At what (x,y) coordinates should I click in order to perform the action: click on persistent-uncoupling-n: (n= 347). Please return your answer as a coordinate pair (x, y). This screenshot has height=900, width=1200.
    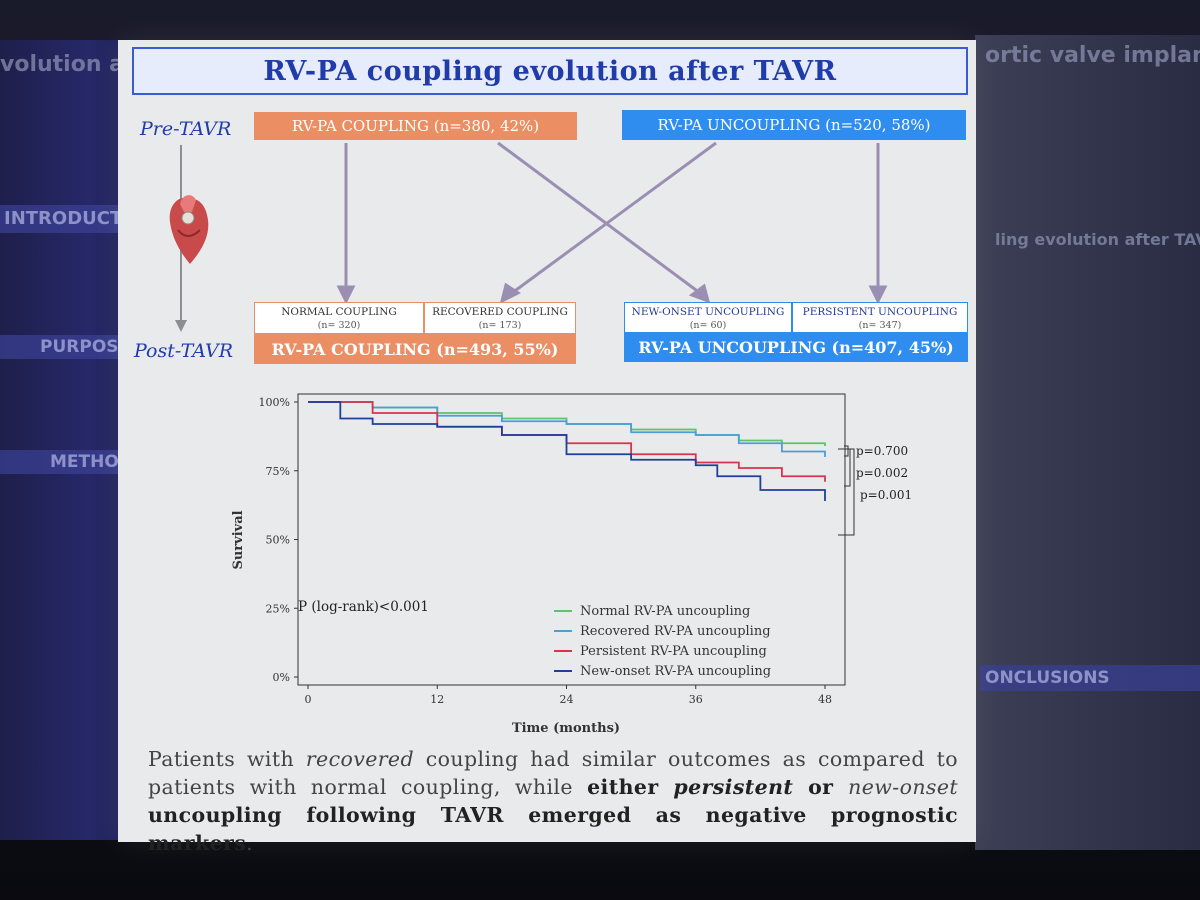
    Looking at the image, I should click on (880, 325).